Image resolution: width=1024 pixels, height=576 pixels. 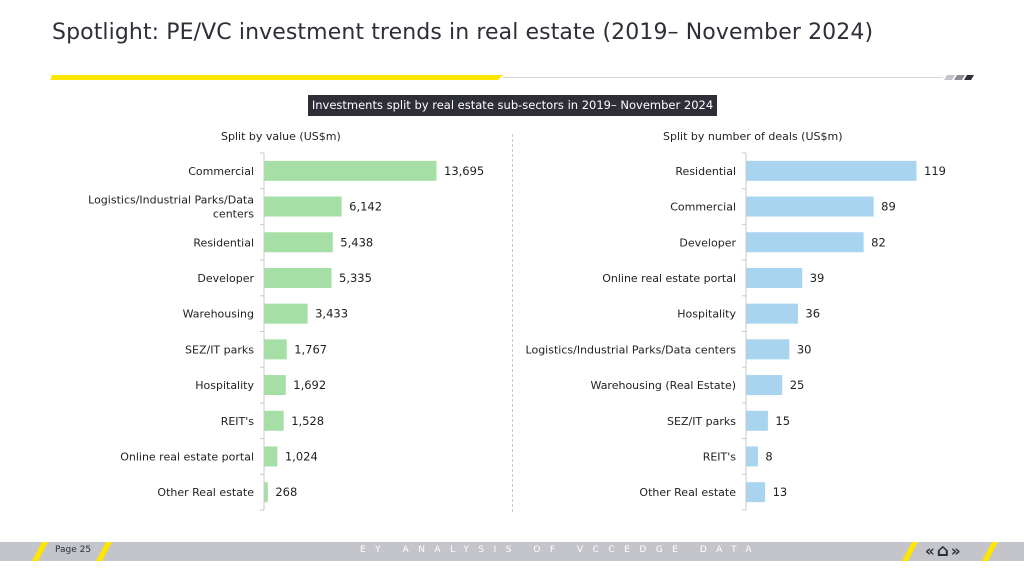 I want to click on value-chart-category-label: Other Real estate, so click(x=205, y=492).